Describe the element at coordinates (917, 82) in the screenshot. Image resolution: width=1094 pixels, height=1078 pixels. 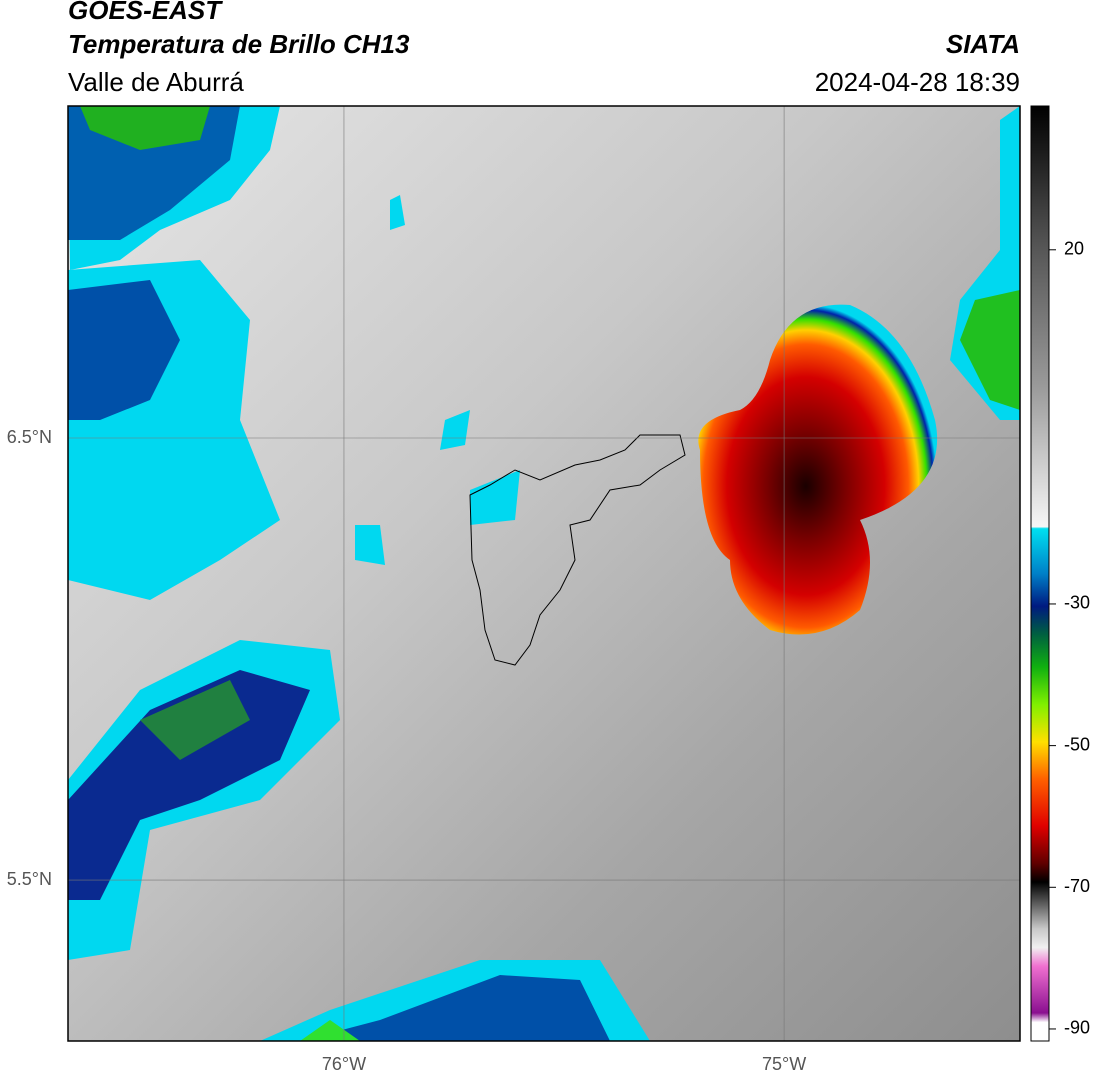
I see `datetime: 2024-04-28 18:39` at that location.